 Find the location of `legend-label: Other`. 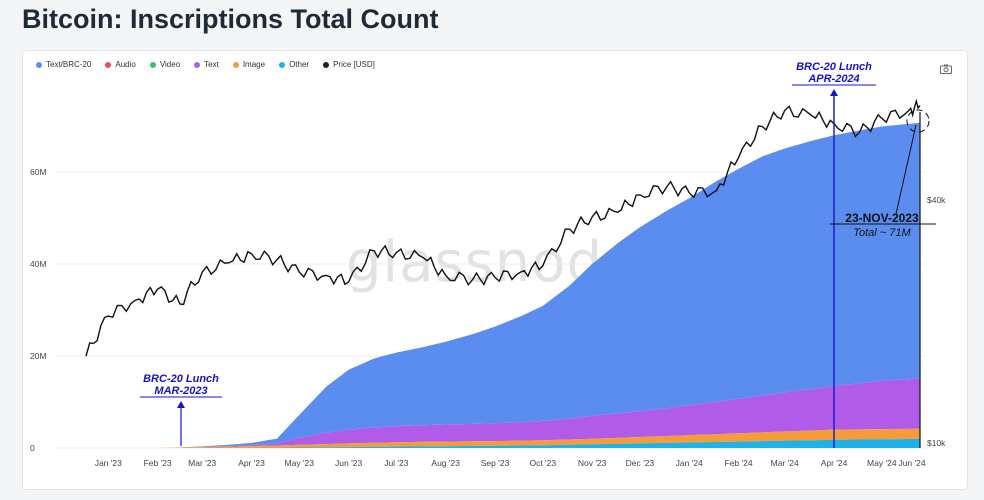

legend-label: Other is located at coordinates (299, 64).